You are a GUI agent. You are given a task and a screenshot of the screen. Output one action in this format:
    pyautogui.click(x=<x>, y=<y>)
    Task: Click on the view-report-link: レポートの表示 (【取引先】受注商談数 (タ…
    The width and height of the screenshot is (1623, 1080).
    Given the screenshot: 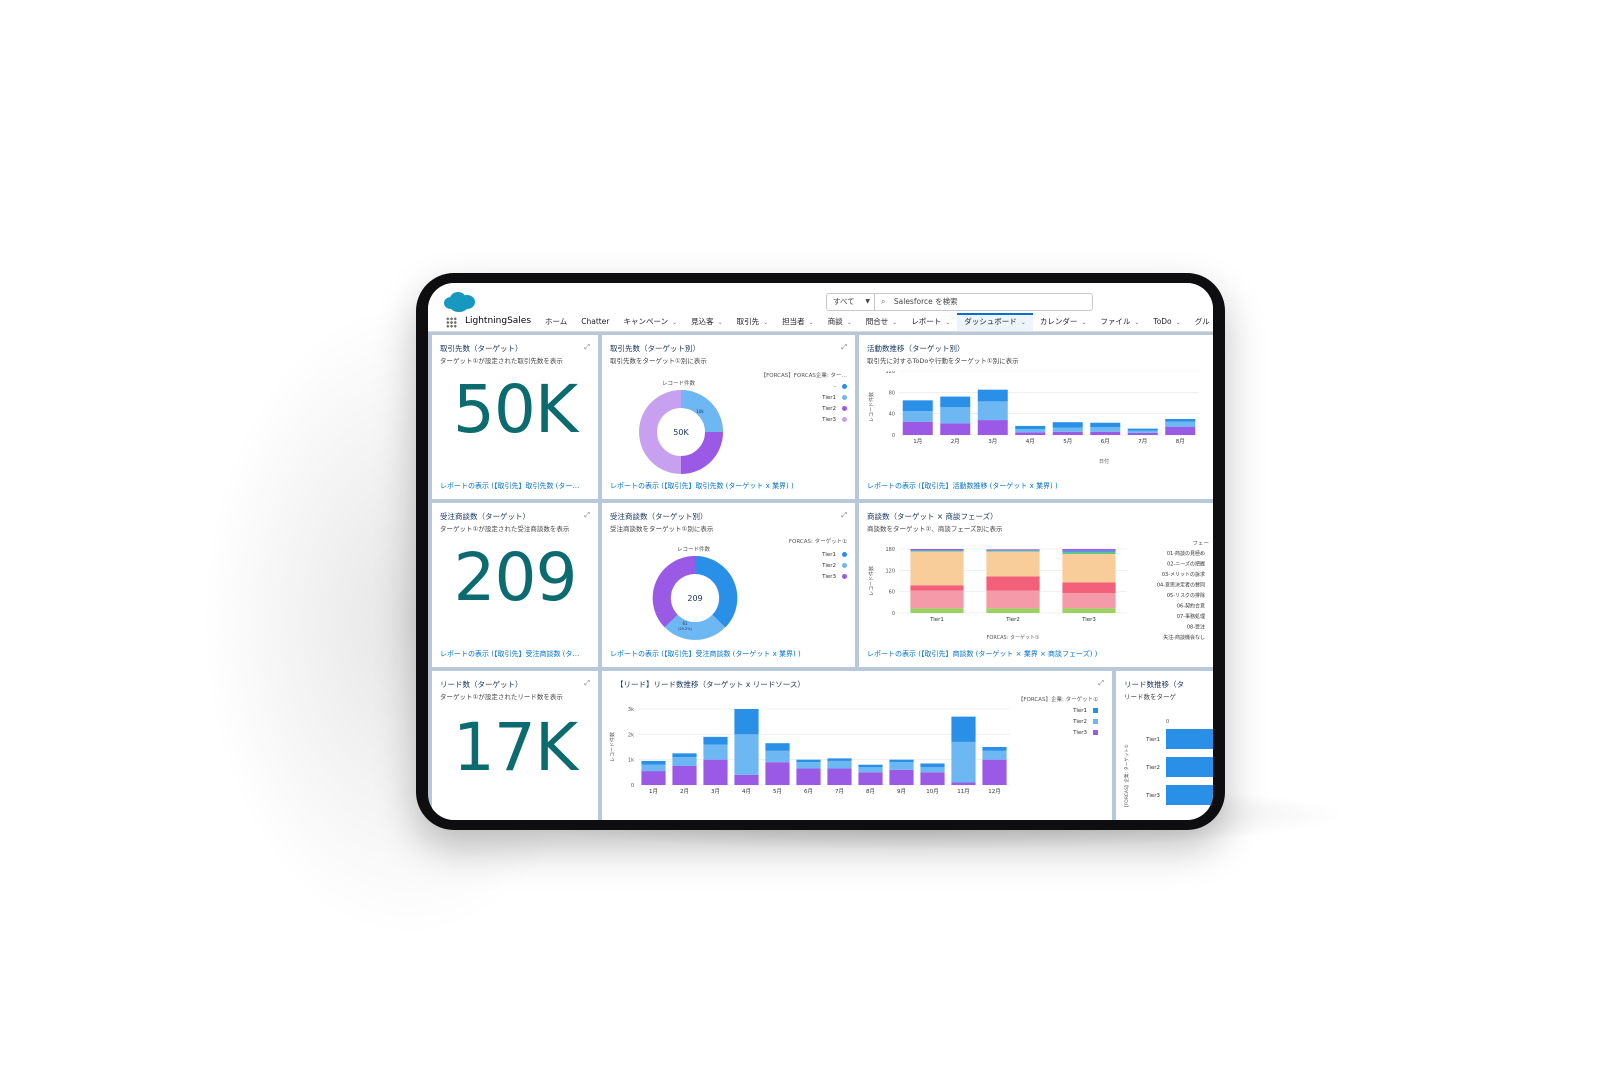 What is the action you would take?
    pyautogui.click(x=510, y=654)
    